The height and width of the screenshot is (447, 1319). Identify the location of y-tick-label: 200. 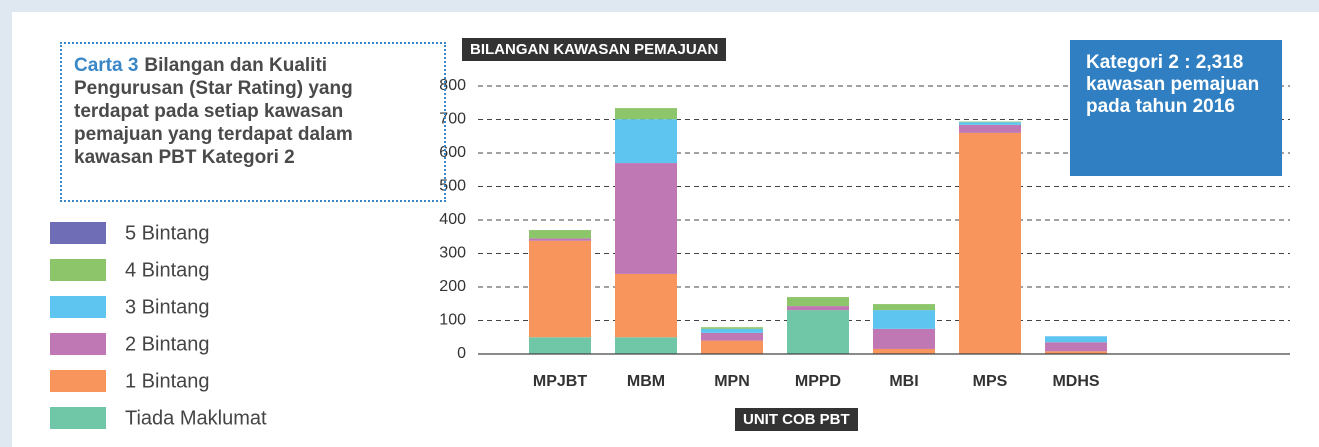
(452, 286).